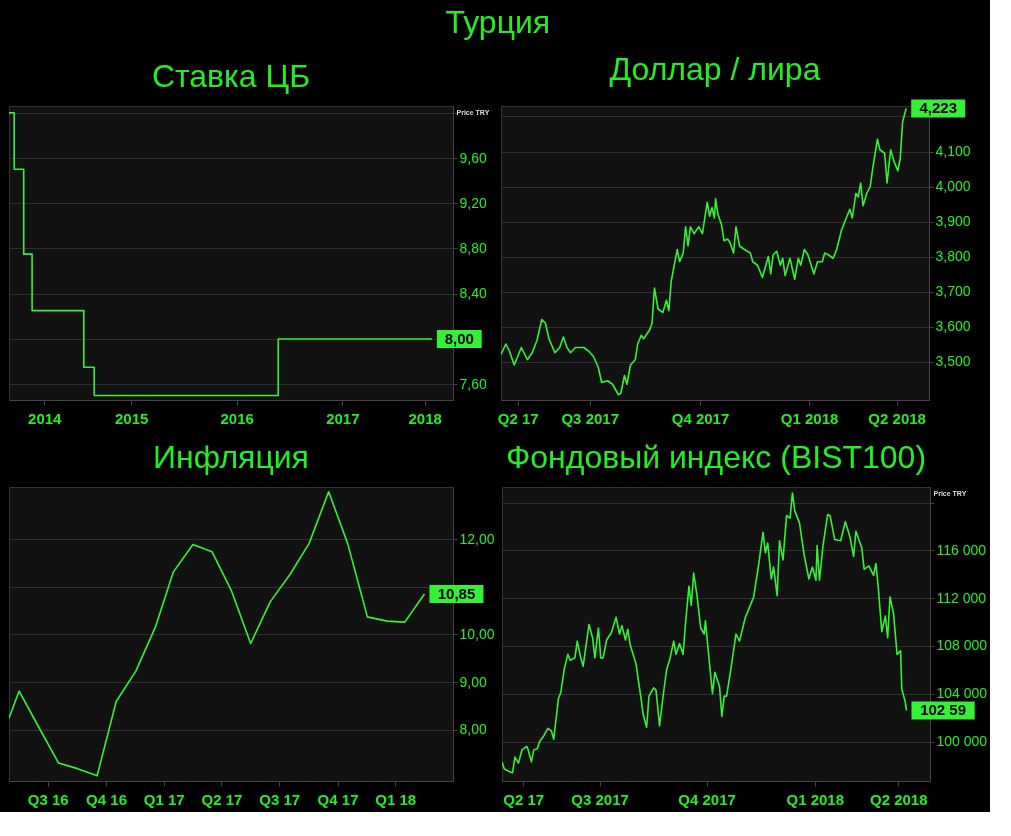  I want to click on y-tick-label: 3,800, so click(953, 256).